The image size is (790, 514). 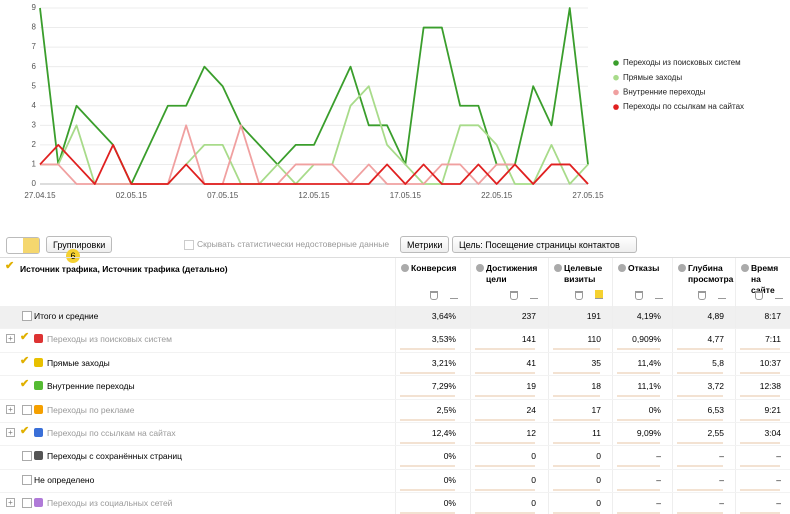 What do you see at coordinates (715, 409) in the screenshot?
I see `table-cell: 6,53` at bounding box center [715, 409].